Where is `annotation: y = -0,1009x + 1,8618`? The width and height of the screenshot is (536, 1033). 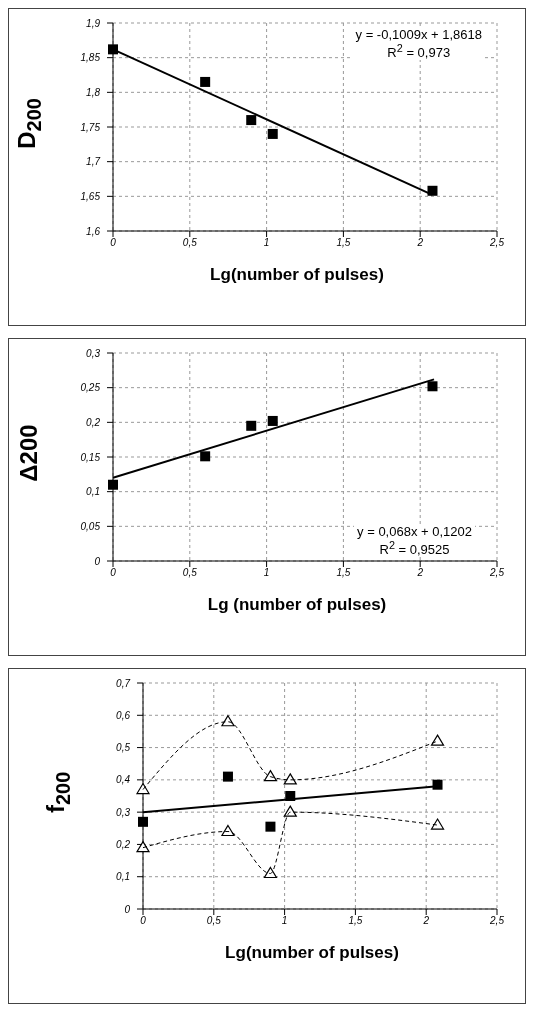 annotation: y = -0,1009x + 1,8618 is located at coordinates (418, 34).